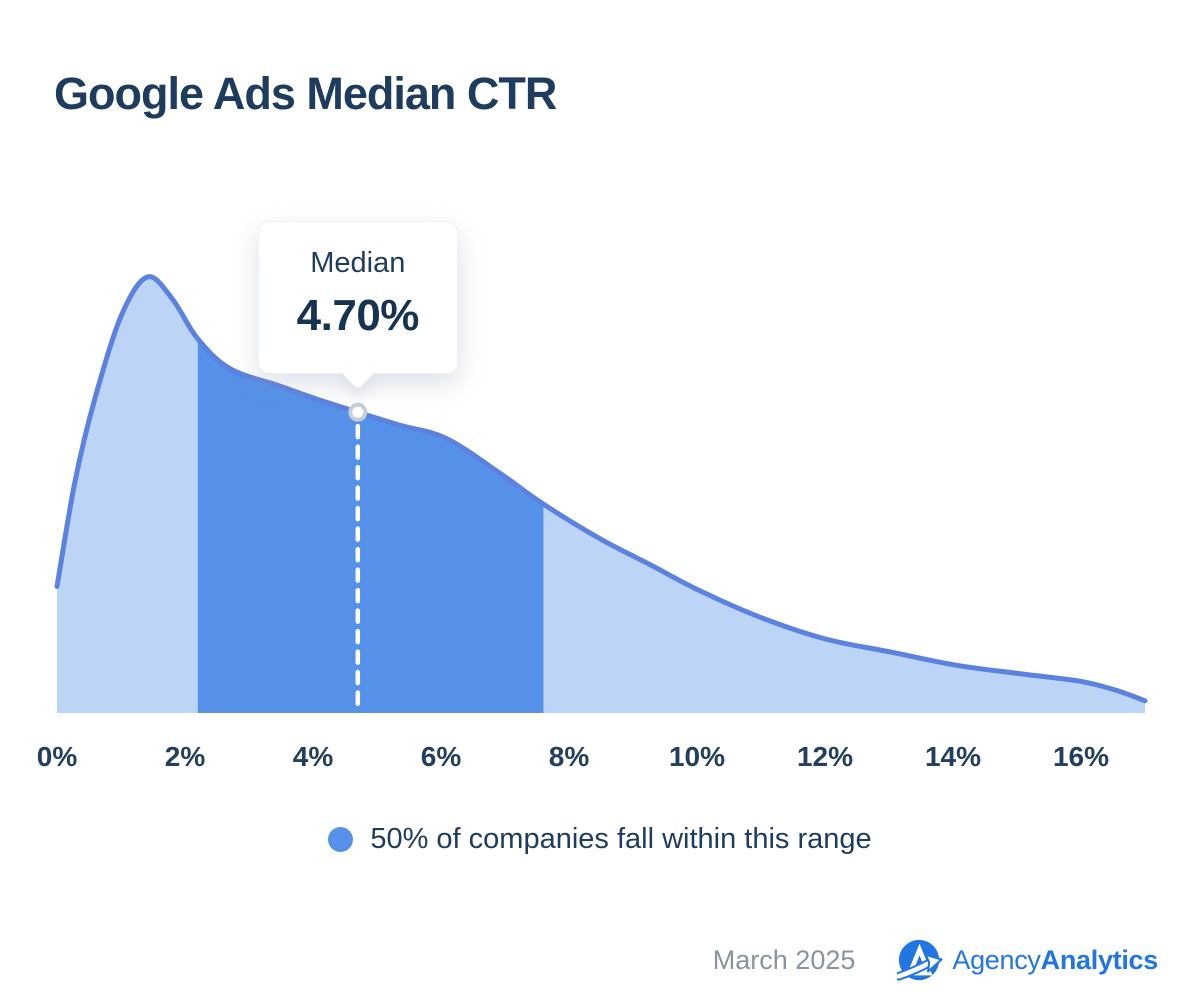 The width and height of the screenshot is (1200, 1000). Describe the element at coordinates (341, 839) in the screenshot. I see `legend-dot-icon` at that location.